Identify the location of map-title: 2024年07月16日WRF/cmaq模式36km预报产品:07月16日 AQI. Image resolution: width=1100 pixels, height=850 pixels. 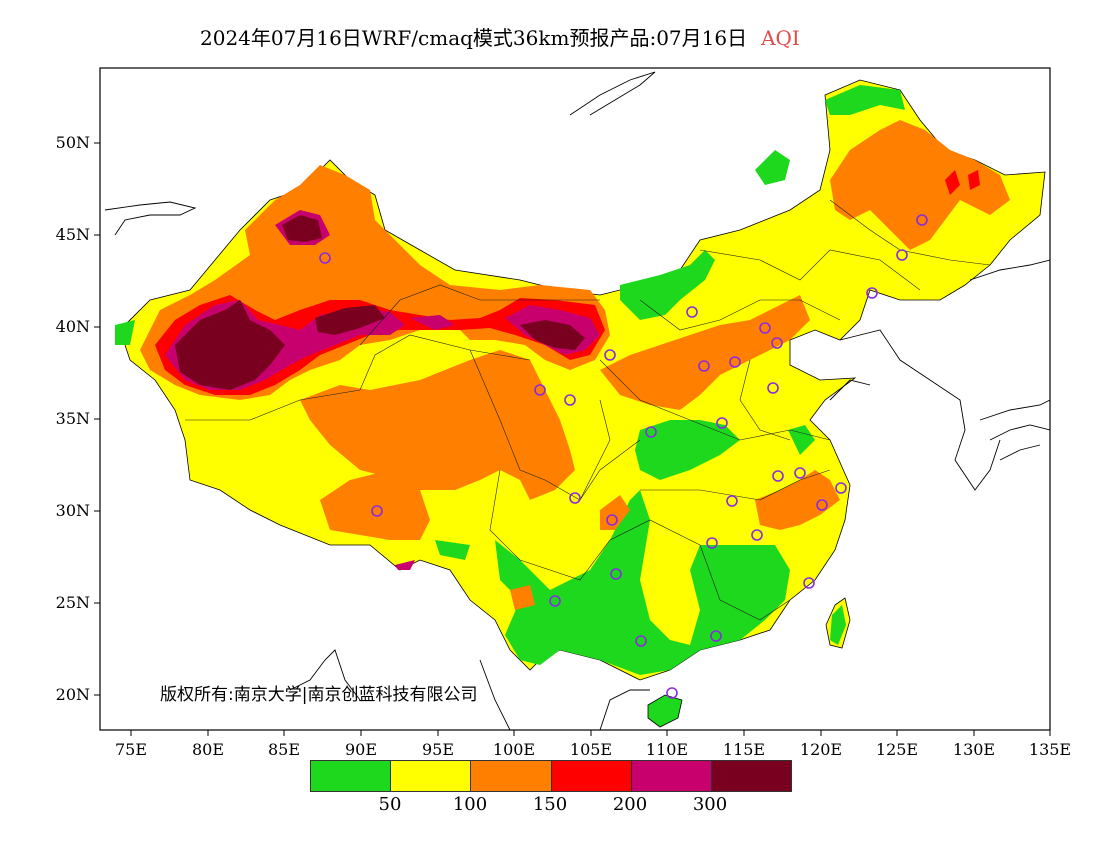
(500, 36).